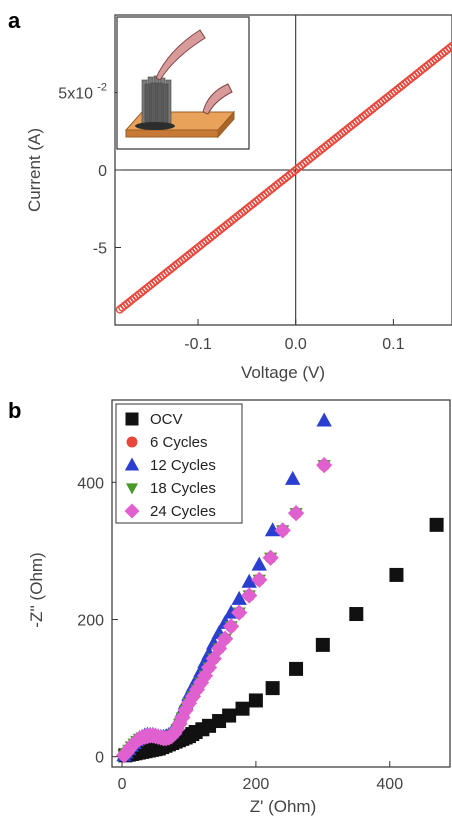 Image resolution: width=452 pixels, height=825 pixels. What do you see at coordinates (179, 442) in the screenshot?
I see `legend-label-6-cycles: 6 Cycles` at bounding box center [179, 442].